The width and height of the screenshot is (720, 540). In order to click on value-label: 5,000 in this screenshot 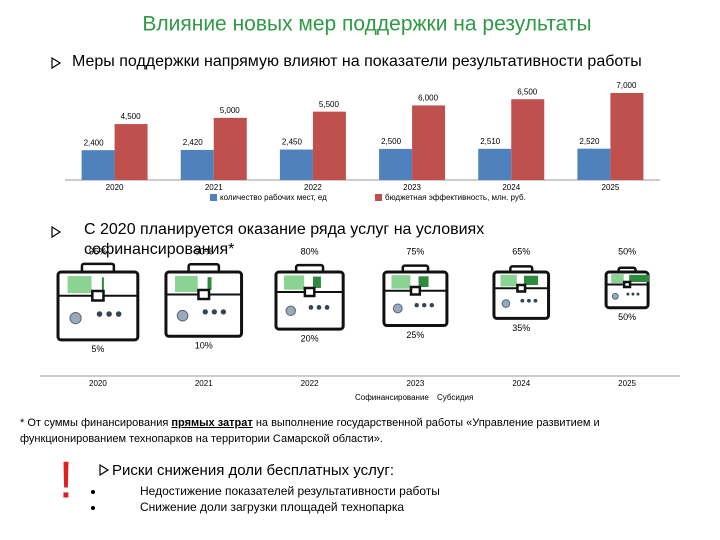, I will do `click(230, 110)`.